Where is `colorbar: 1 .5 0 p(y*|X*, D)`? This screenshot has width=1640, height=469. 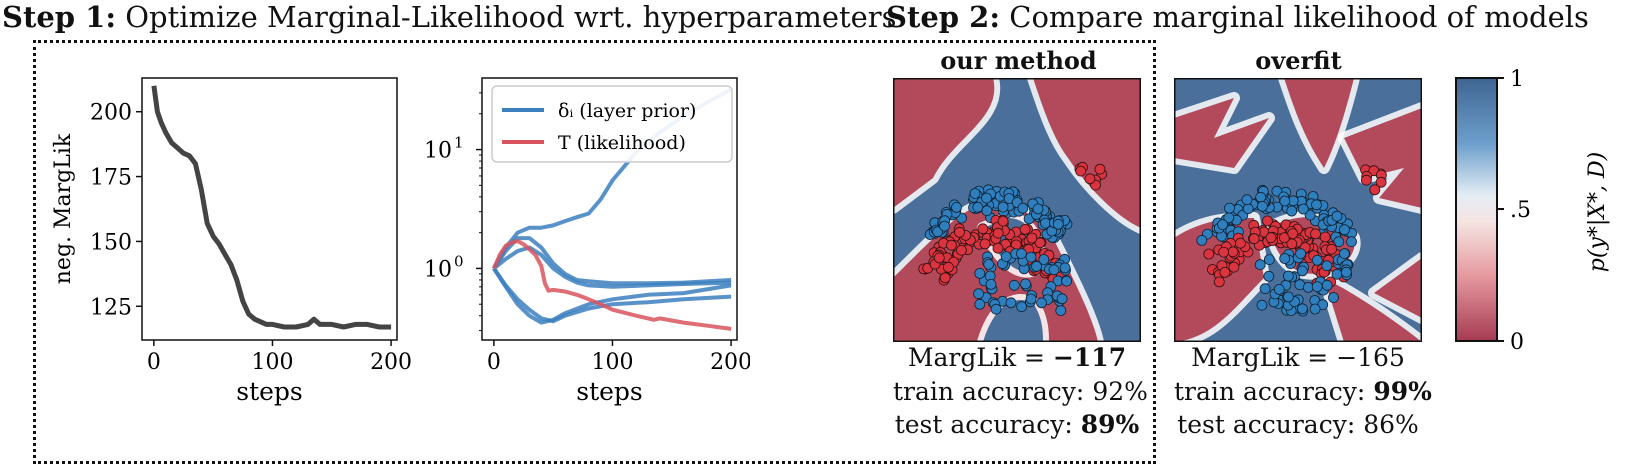
colorbar: 1 .5 0 p(y*|X*, D) is located at coordinates (1532, 211).